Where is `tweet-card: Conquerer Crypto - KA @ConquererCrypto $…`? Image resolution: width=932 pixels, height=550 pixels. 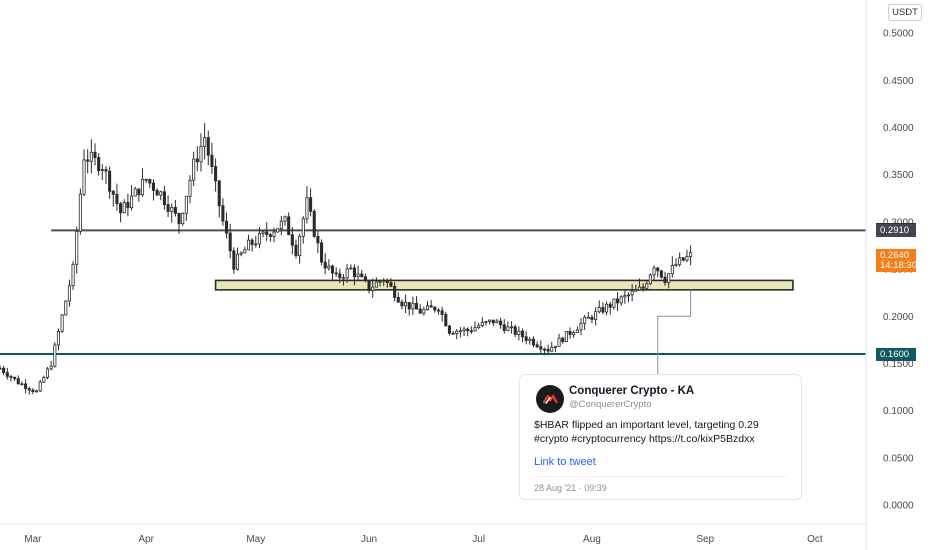 tweet-card: Conquerer Crypto - KA @ConquererCrypto $… is located at coordinates (660, 437).